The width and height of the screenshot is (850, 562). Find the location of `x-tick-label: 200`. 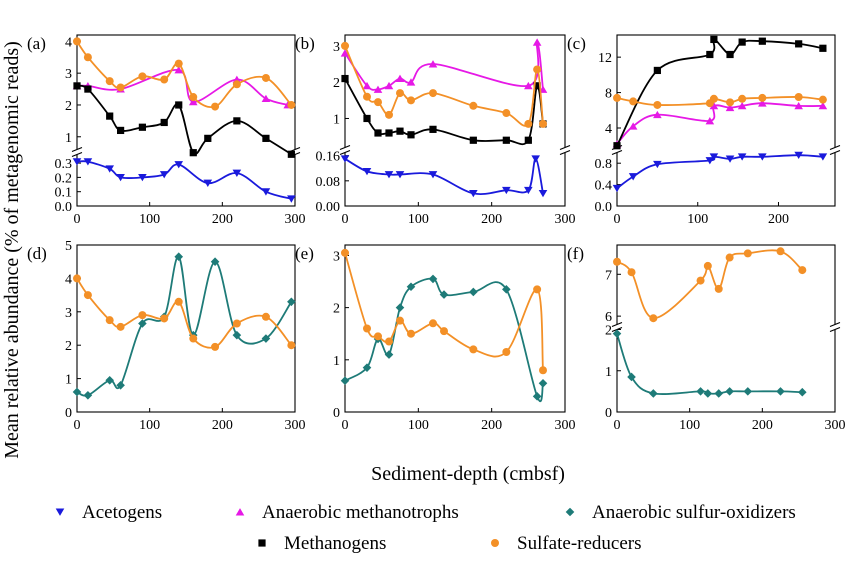

x-tick-label: 200 is located at coordinates (222, 425).